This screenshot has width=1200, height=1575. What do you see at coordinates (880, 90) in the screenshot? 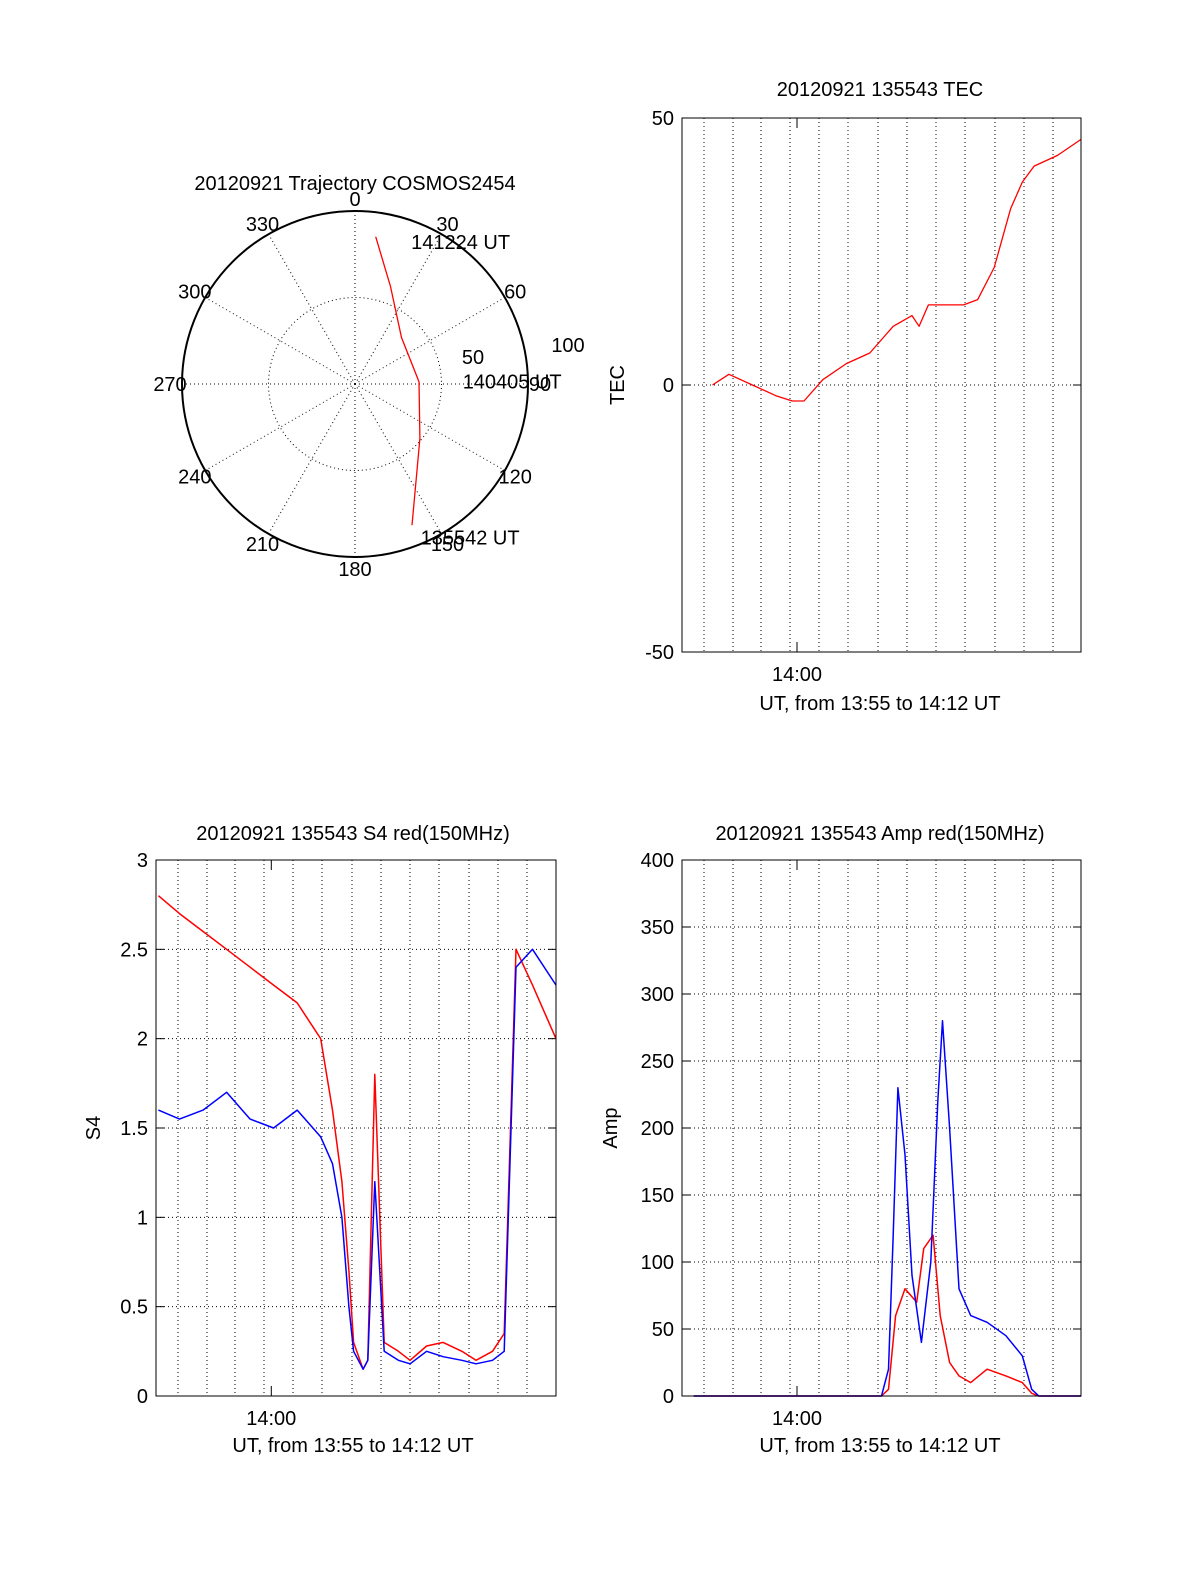
I see `tec-chart-title: 20120921 135543 TEC` at bounding box center [880, 90].